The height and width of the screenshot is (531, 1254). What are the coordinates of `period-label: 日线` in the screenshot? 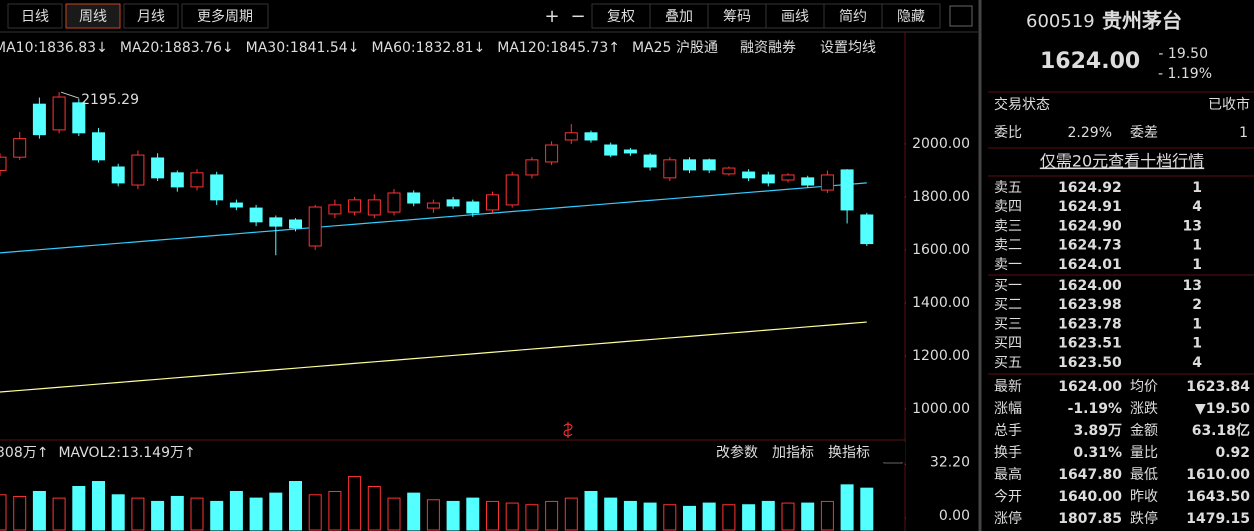 It's located at (35, 17).